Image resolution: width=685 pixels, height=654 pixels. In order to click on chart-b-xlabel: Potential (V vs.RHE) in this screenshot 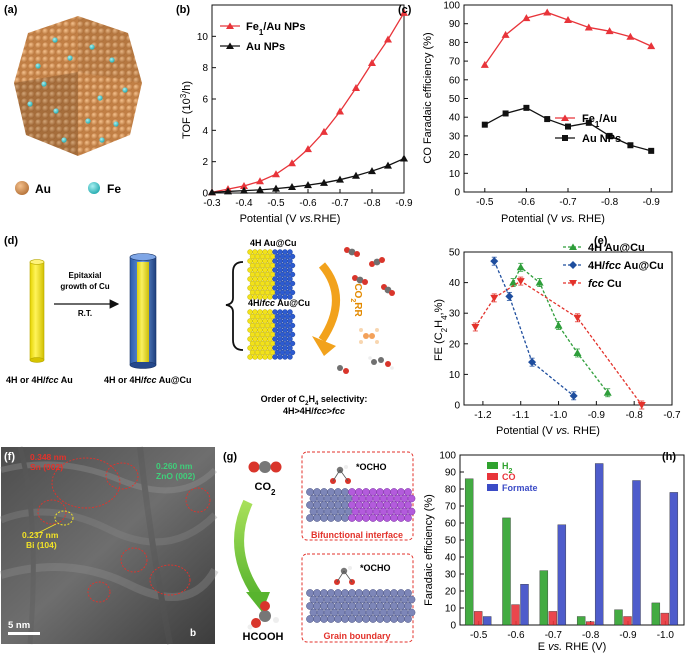, I will do `click(290, 219)`.